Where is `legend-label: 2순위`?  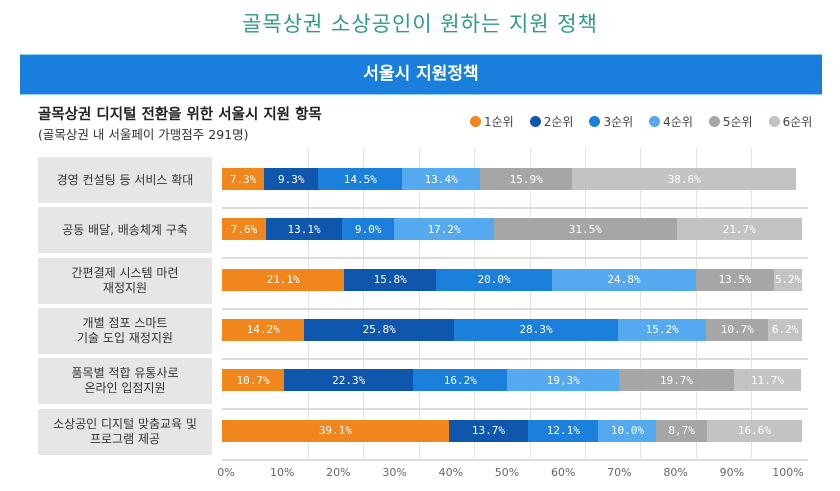
legend-label: 2순위 is located at coordinates (558, 122).